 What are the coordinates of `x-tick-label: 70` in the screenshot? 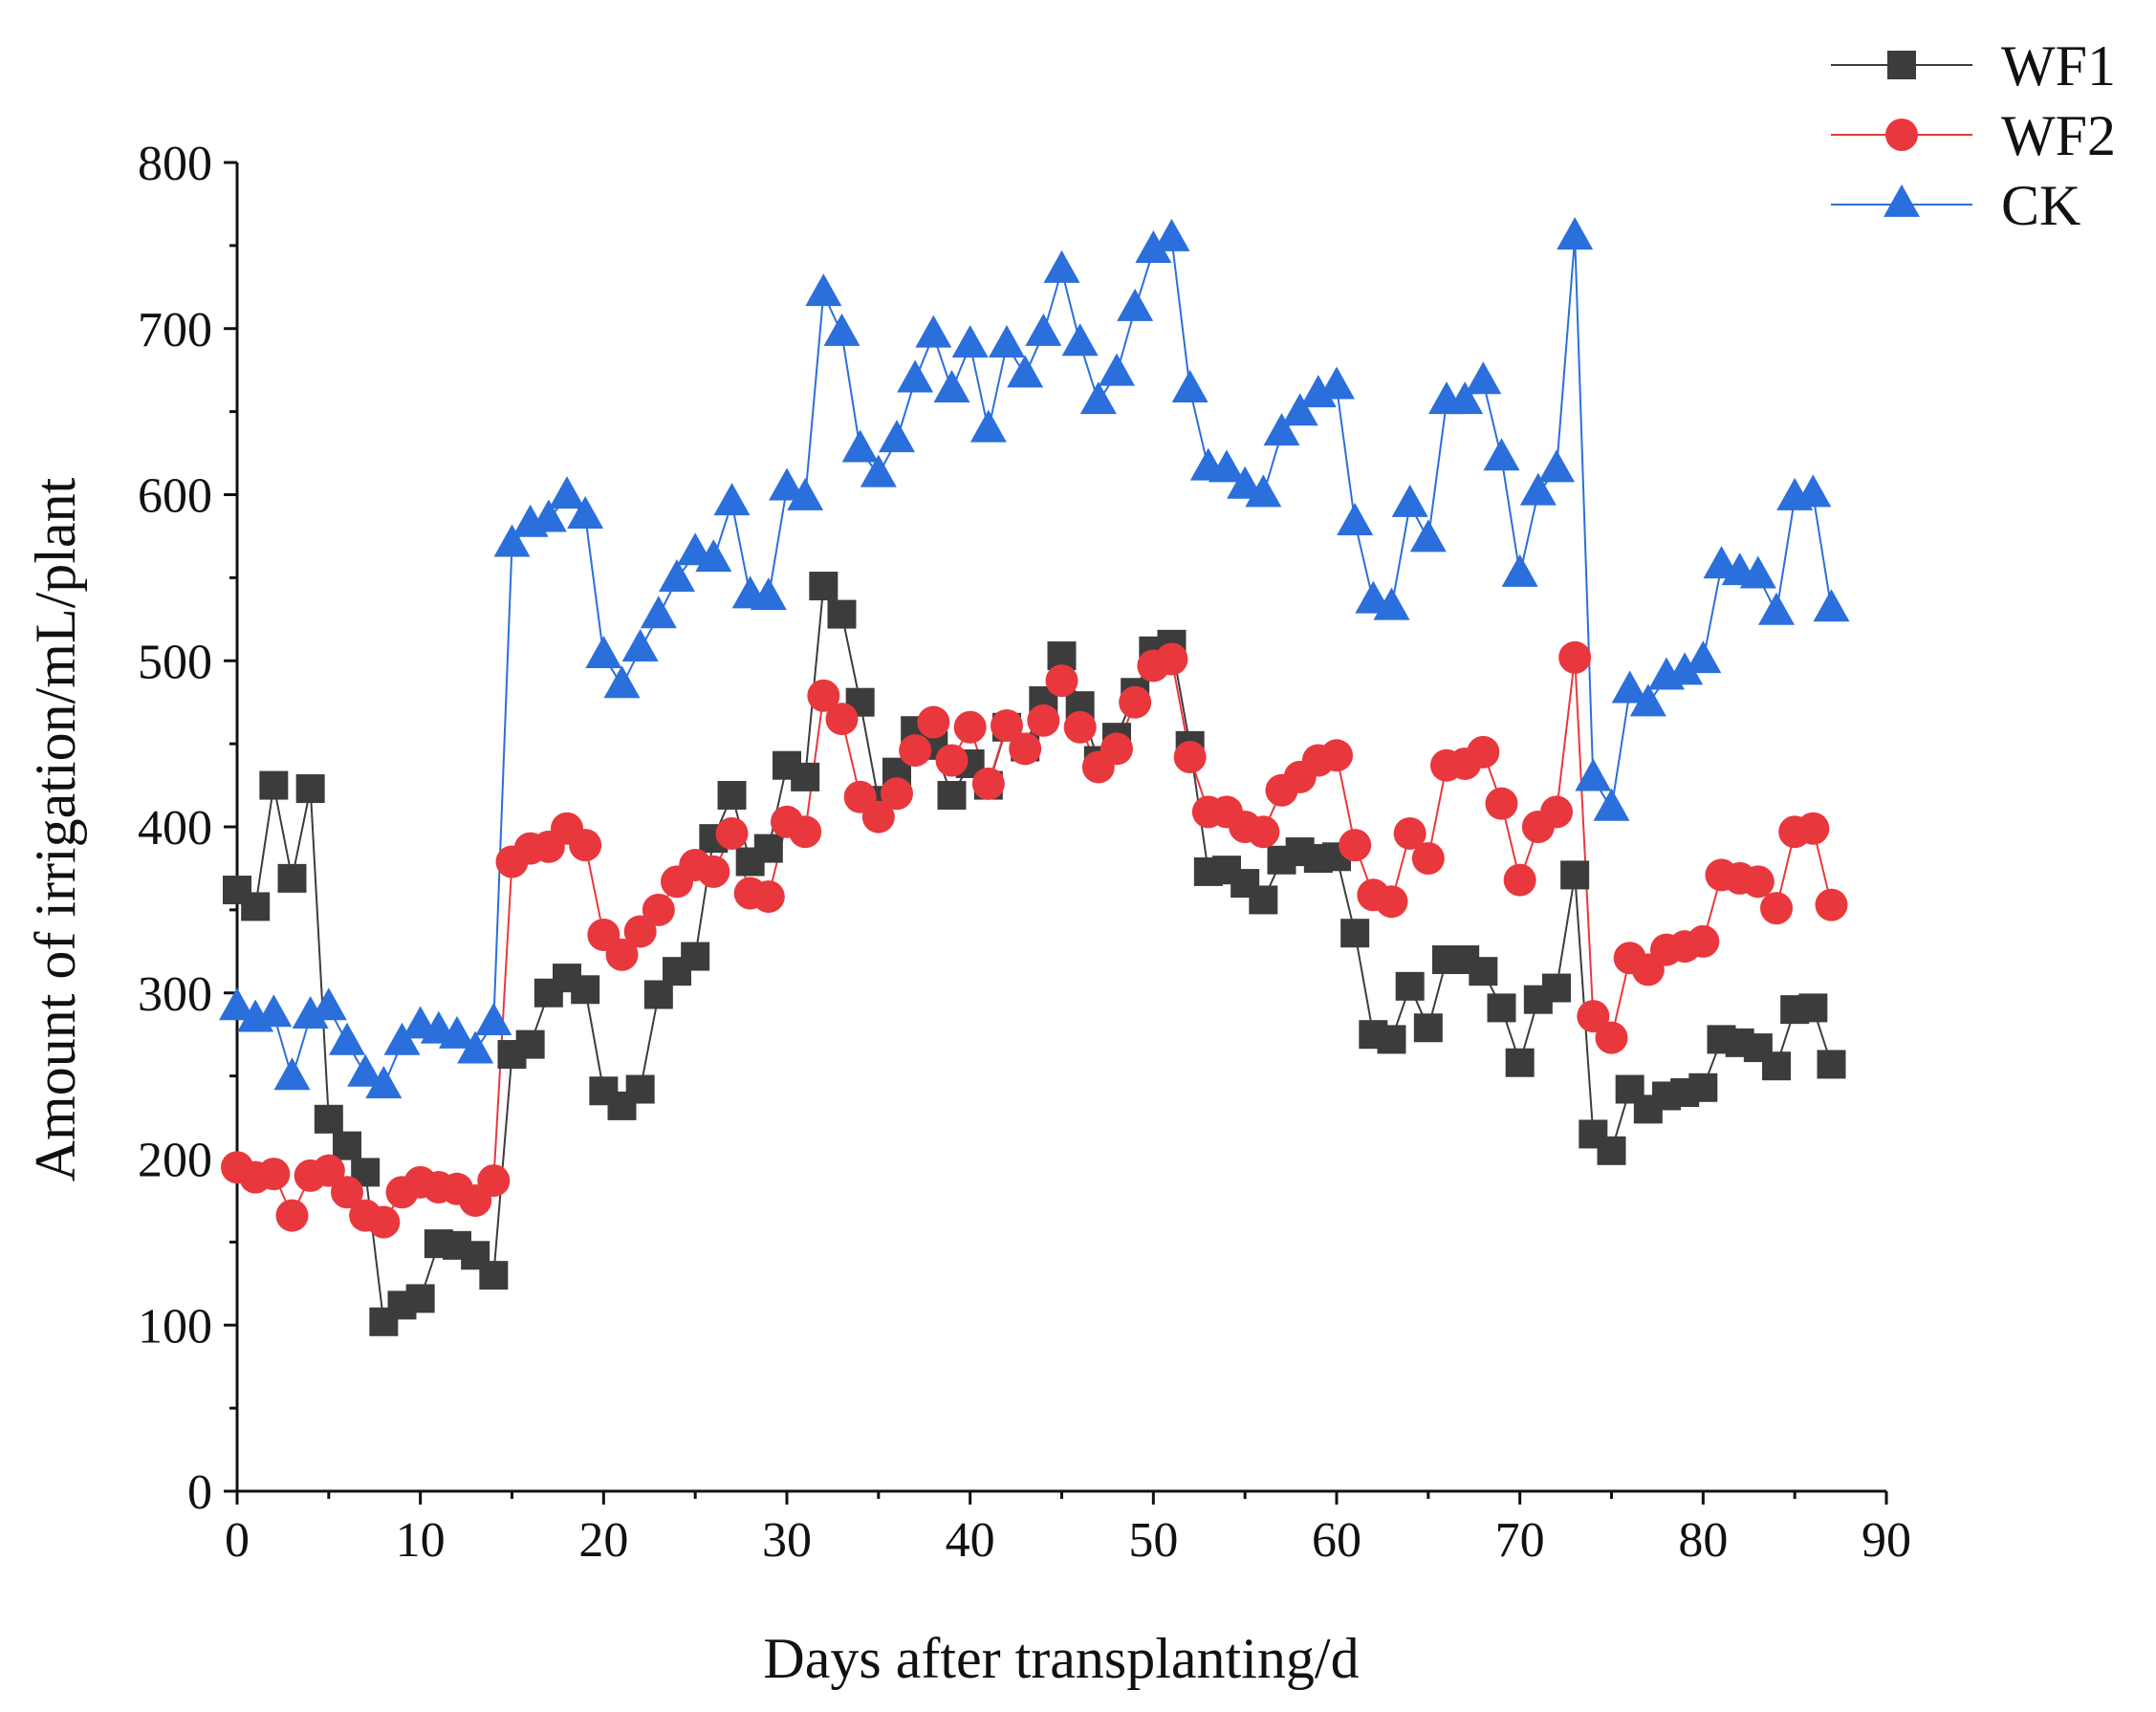 It's located at (1520, 1540).